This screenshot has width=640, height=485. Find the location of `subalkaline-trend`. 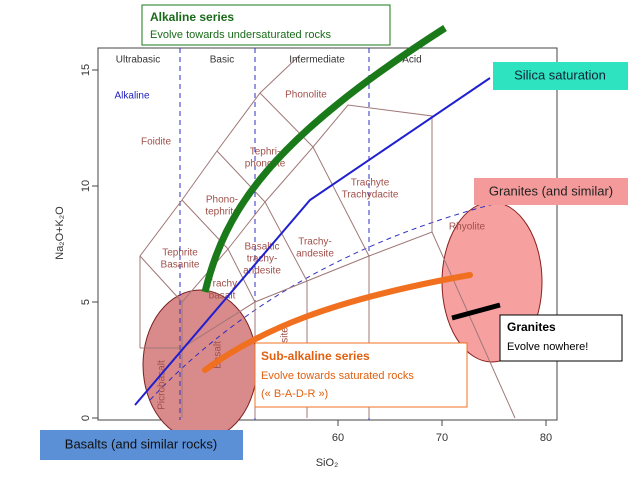

subalkaline-trend is located at coordinates (337, 322).